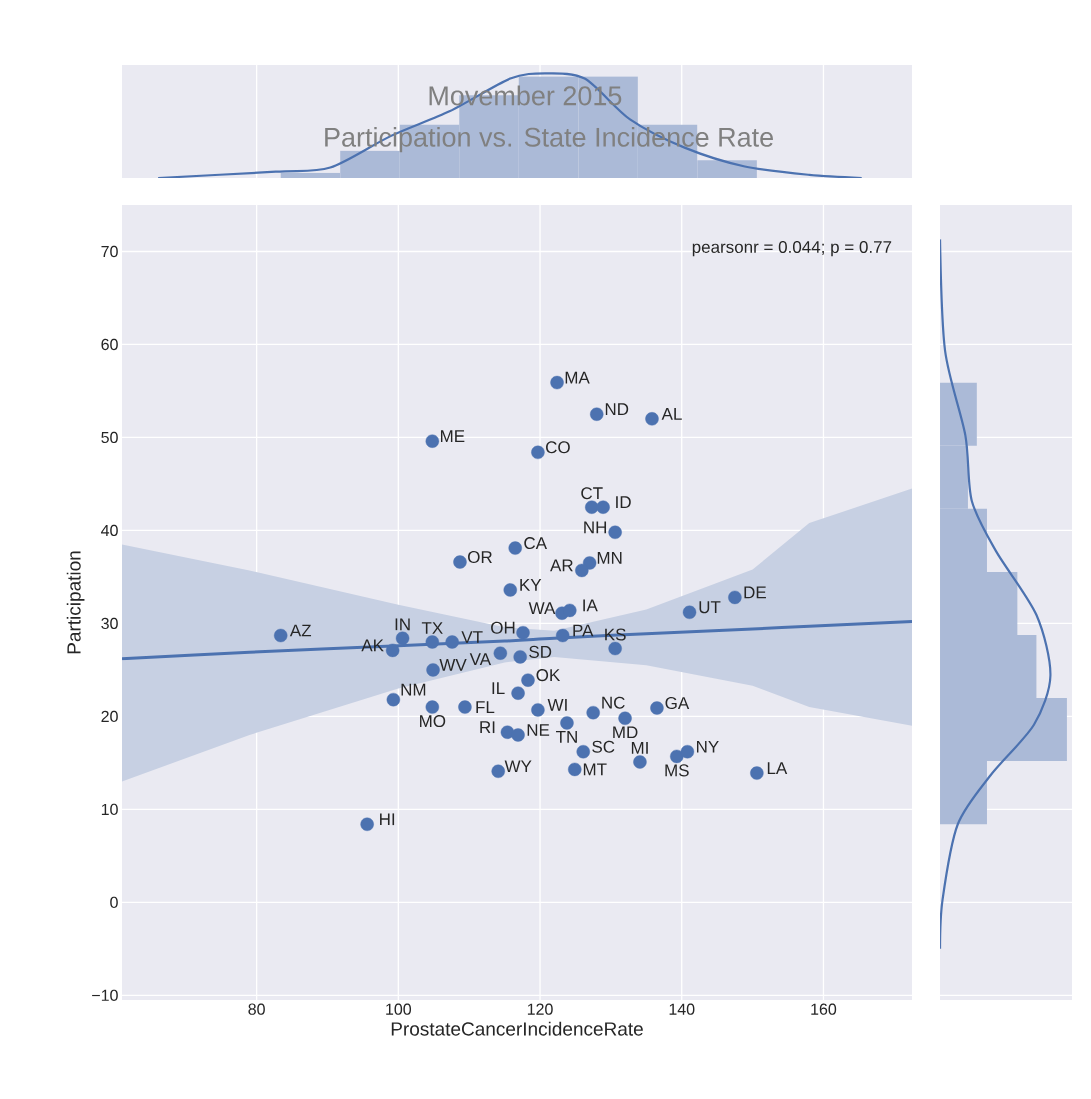 This screenshot has width=1091, height=1099. I want to click on x-tick-label: 100, so click(399, 1009).